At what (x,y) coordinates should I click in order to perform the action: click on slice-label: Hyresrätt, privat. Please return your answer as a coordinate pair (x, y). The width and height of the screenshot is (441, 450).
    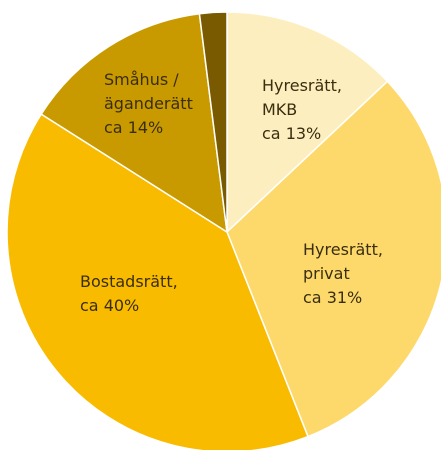
    Looking at the image, I should click on (343, 261).